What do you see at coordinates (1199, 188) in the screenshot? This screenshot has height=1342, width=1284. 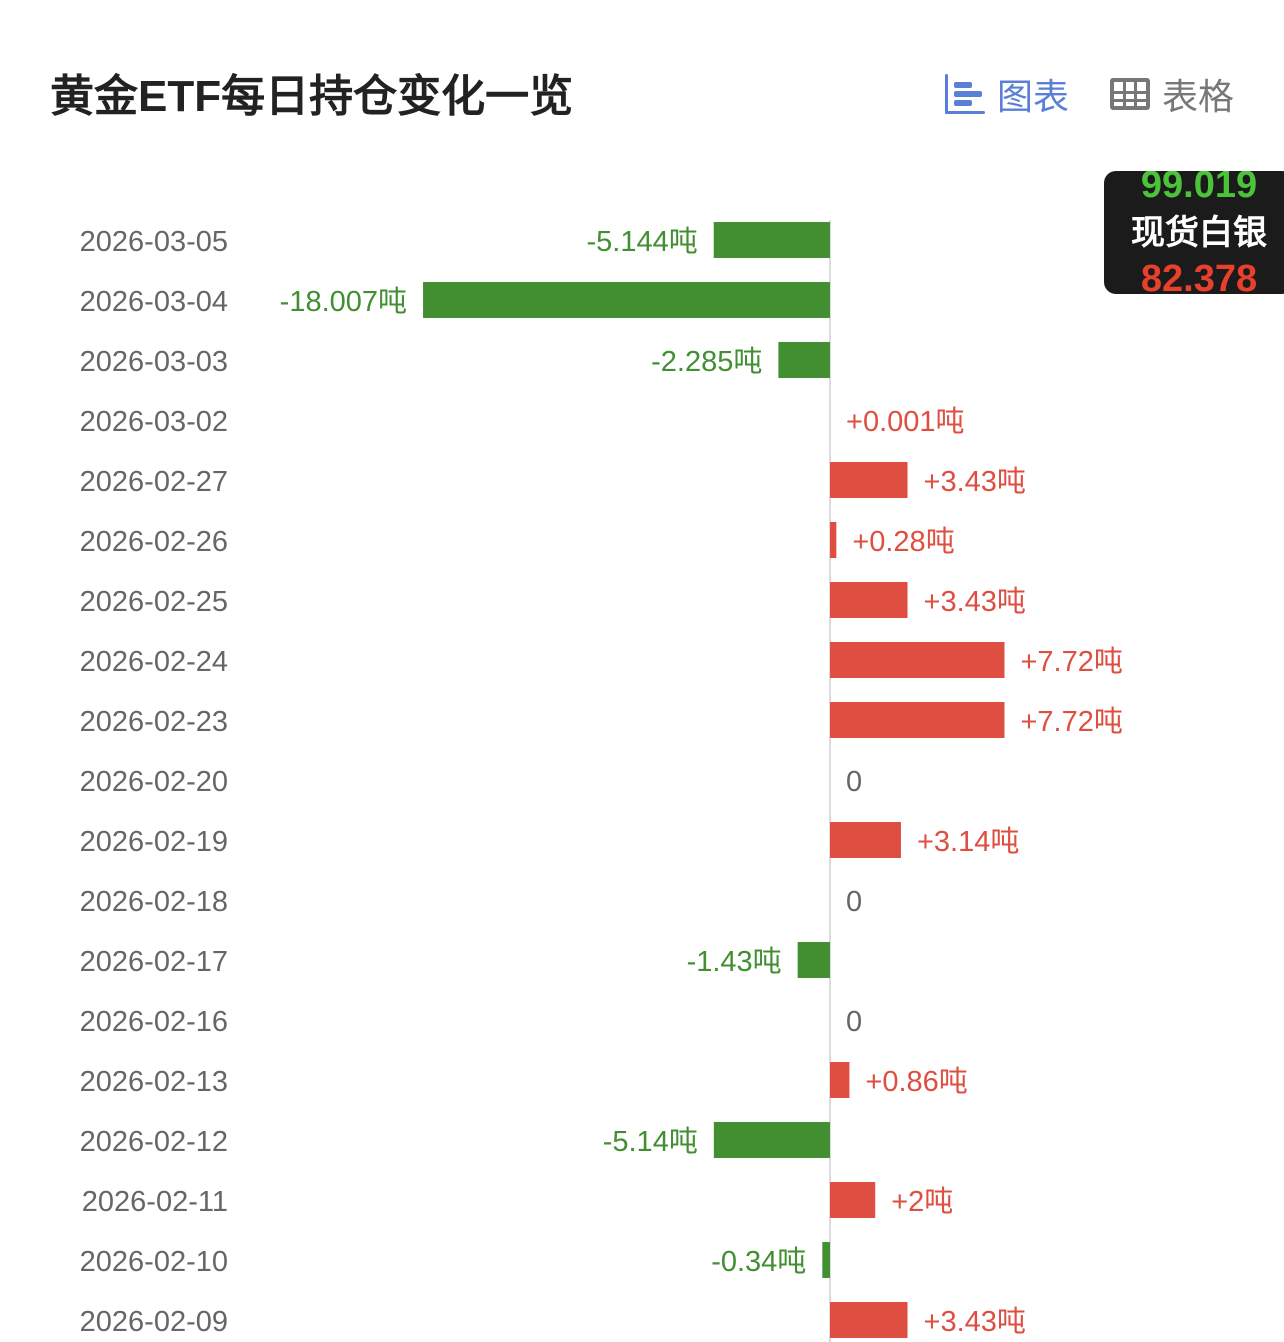 I see `ticker-up-value: 99.019` at bounding box center [1199, 188].